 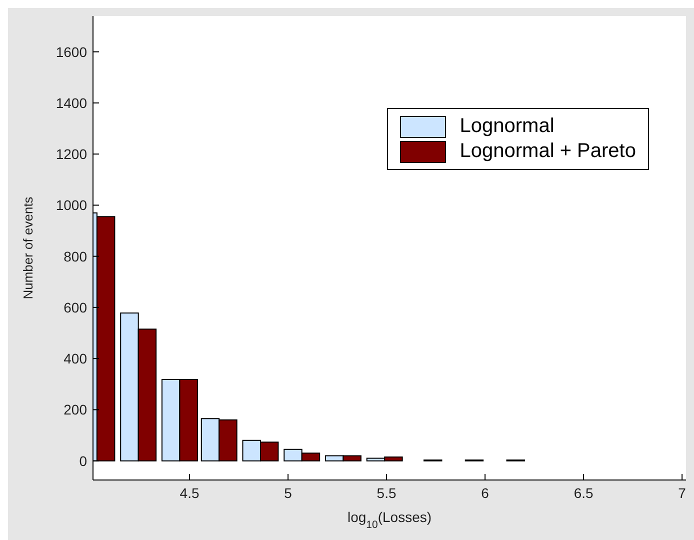 What do you see at coordinates (507, 126) in the screenshot?
I see `legend-label: Lognormal` at bounding box center [507, 126].